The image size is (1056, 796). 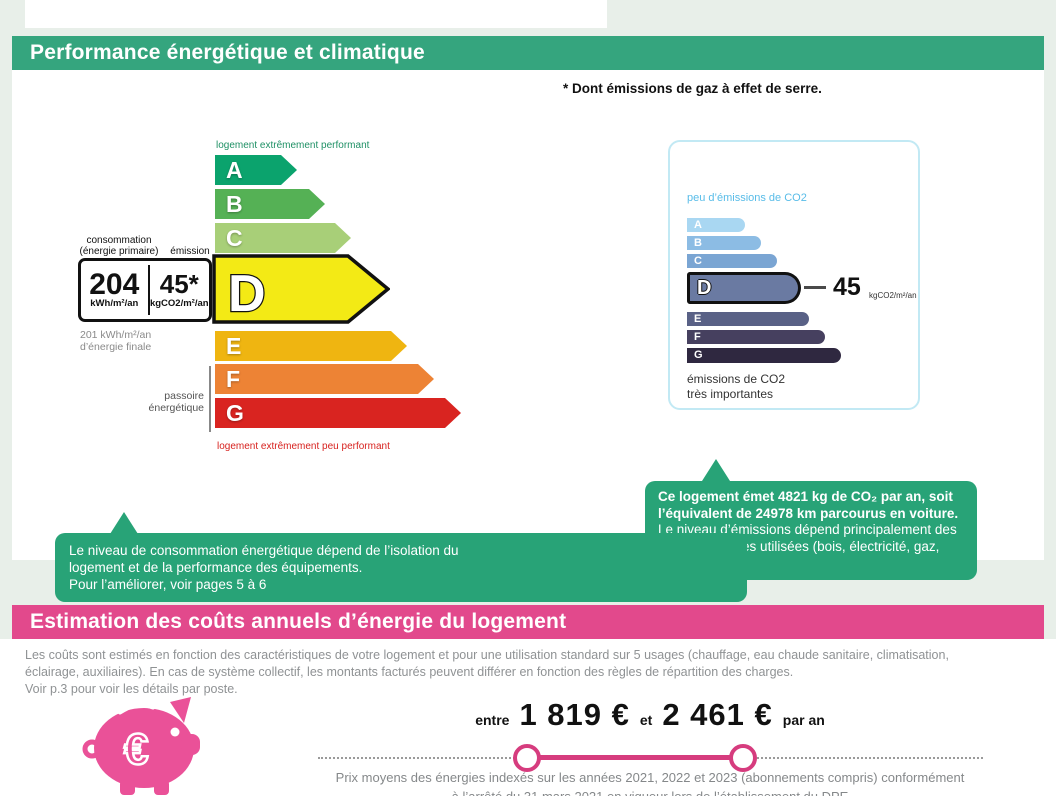 What do you see at coordinates (324, 379) in the screenshot?
I see `energy-class-f: F` at bounding box center [324, 379].